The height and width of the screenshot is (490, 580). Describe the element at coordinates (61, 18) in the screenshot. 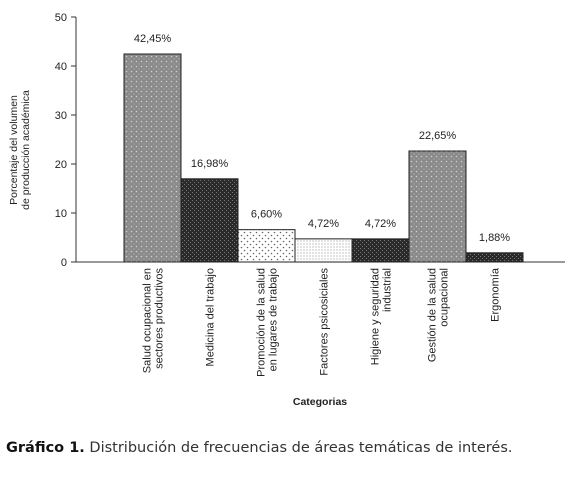

I see `y-tick-label: 50` at that location.